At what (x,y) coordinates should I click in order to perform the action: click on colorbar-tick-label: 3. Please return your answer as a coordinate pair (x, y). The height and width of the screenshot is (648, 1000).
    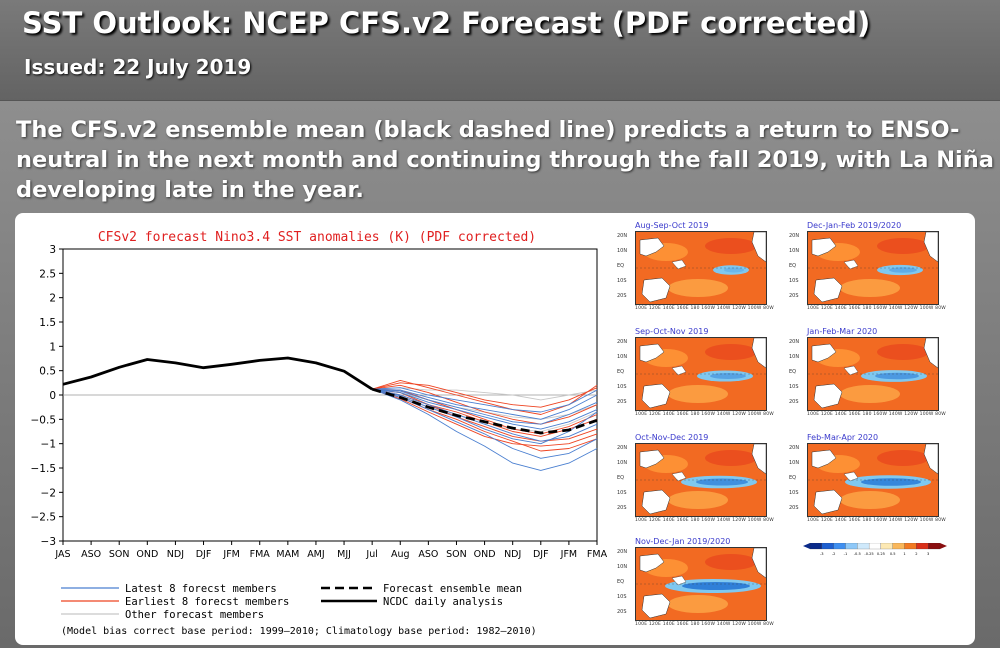
    Looking at the image, I should click on (928, 554).